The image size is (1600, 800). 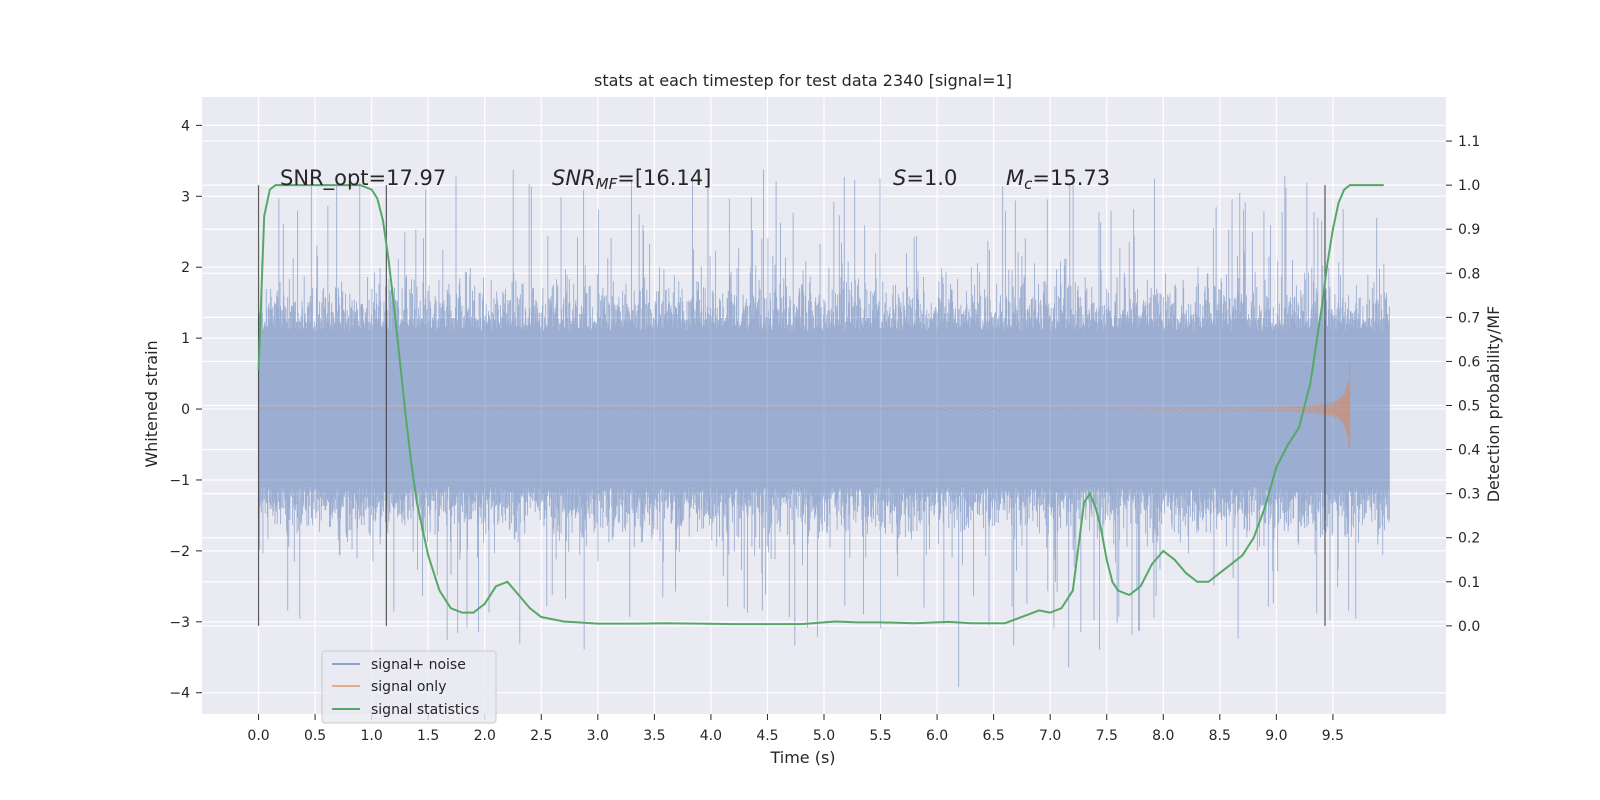 What do you see at coordinates (802, 757) in the screenshot?
I see `x-axis-label: Time (s)` at bounding box center [802, 757].